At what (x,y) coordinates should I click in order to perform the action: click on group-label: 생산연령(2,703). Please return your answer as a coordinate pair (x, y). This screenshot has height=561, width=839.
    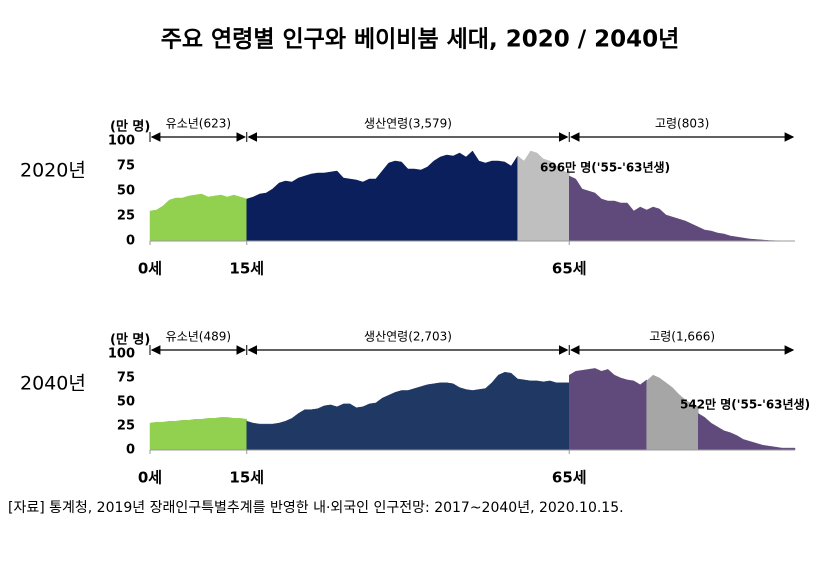
    Looking at the image, I should click on (408, 337).